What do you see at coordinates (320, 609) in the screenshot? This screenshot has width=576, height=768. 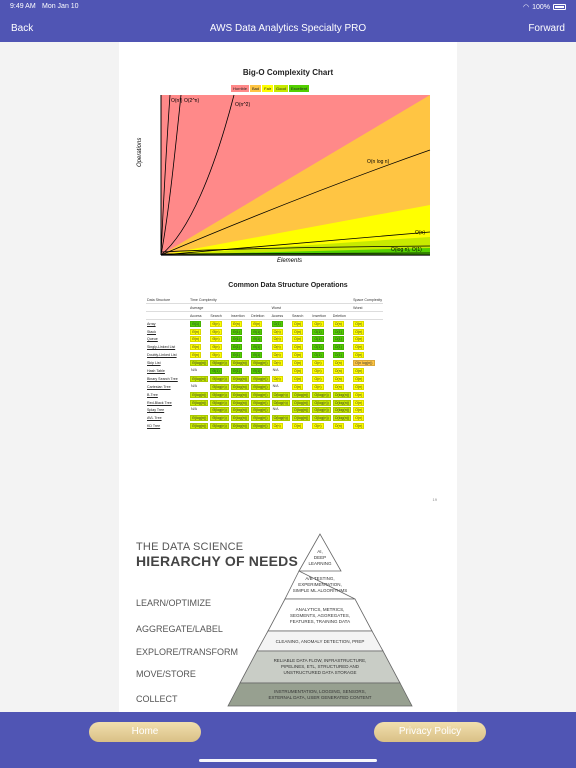 I see `level-analytics-text: ANALYTICS, METRICS,` at bounding box center [320, 609].